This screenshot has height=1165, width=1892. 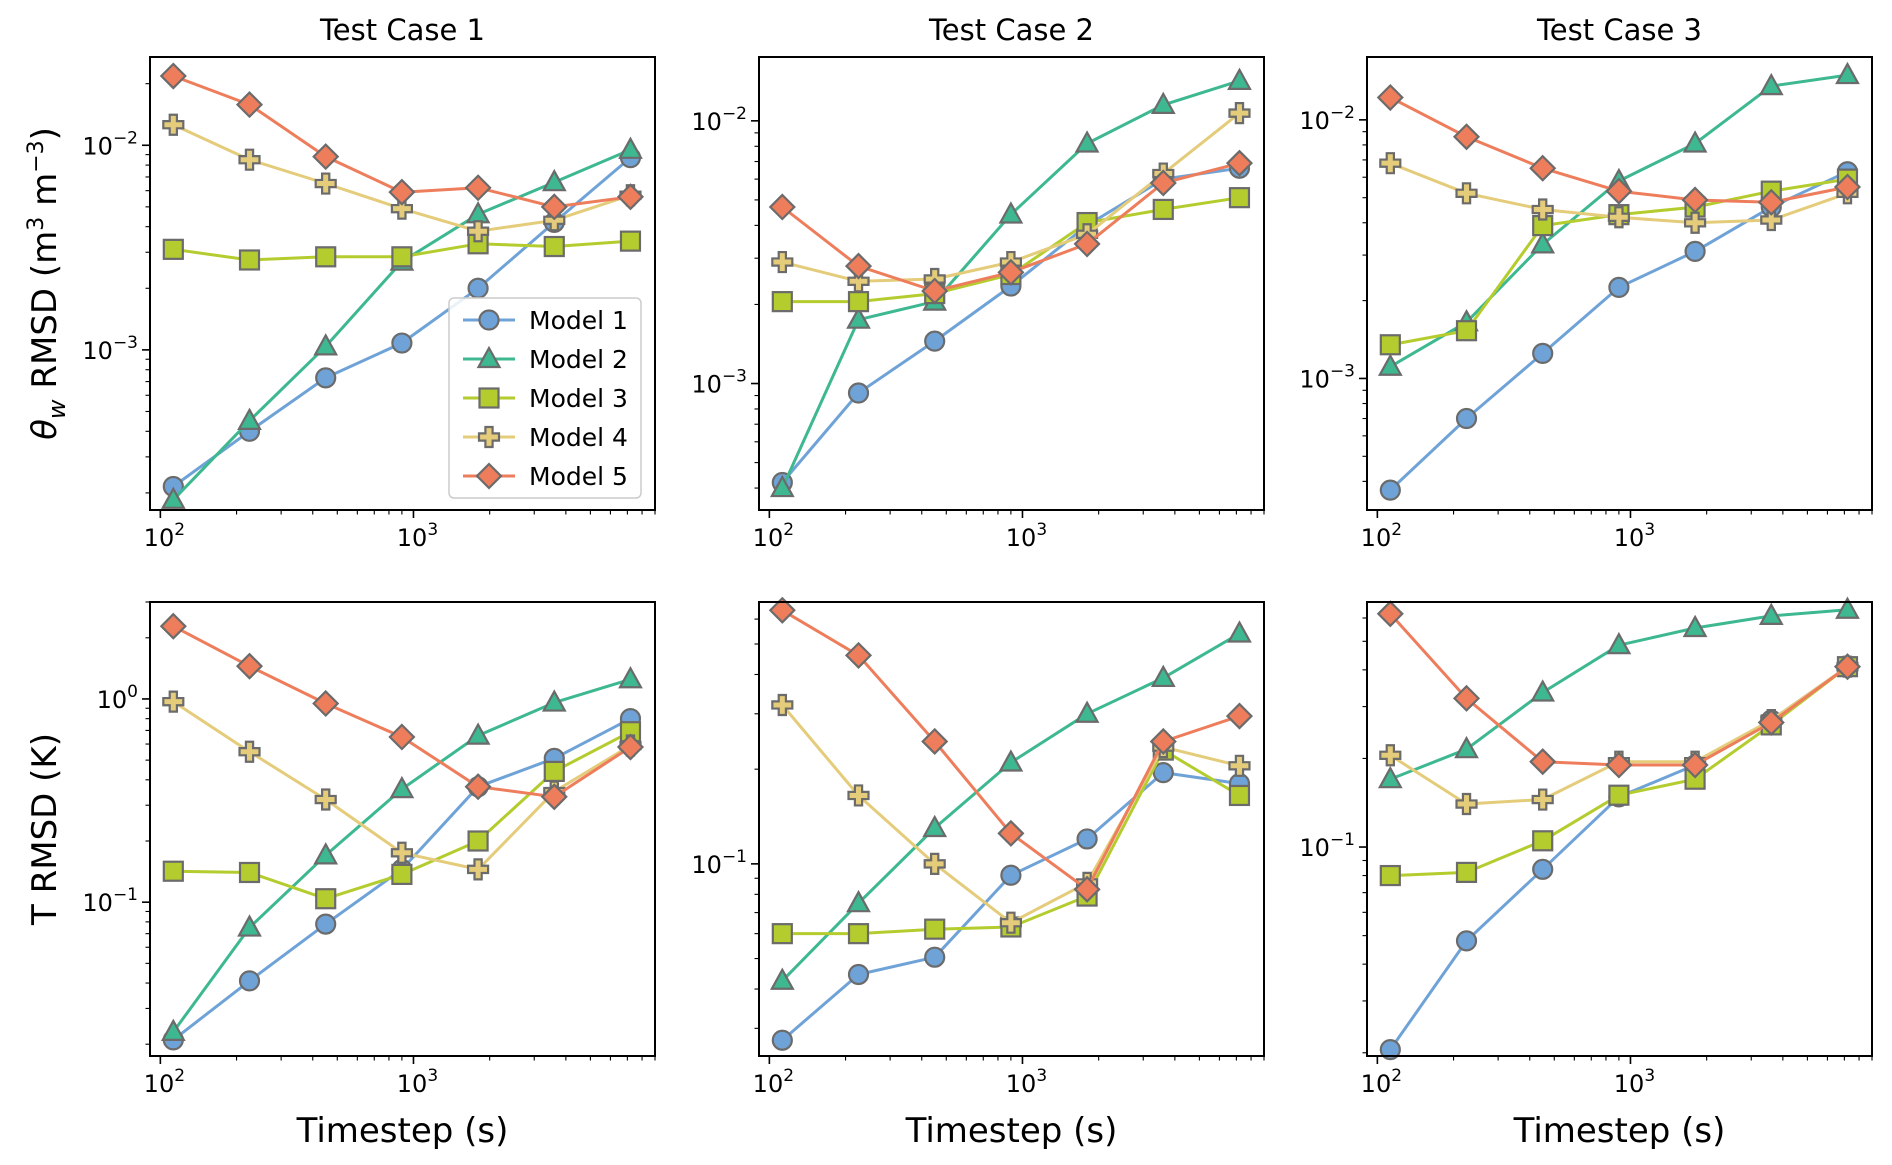 What do you see at coordinates (1011, 1131) in the screenshot?
I see `x-axis-label: Timestep (s)` at bounding box center [1011, 1131].